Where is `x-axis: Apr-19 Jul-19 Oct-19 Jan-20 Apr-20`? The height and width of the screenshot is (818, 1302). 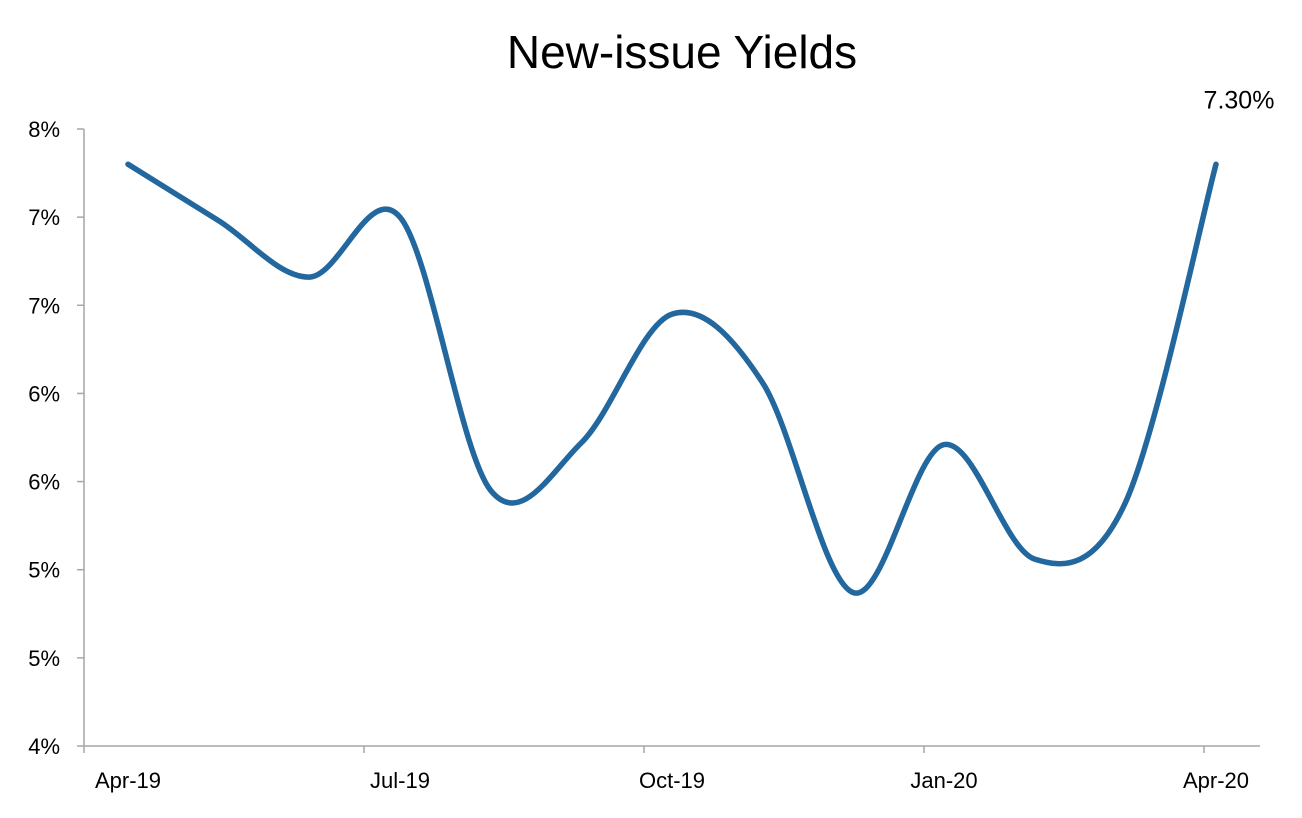 x-axis: Apr-19 Jul-19 Oct-19 Jan-20 Apr-20 is located at coordinates (671, 769).